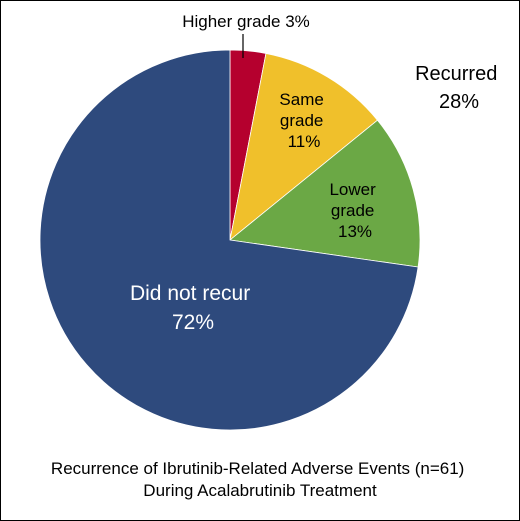 The height and width of the screenshot is (521, 520). What do you see at coordinates (354, 210) in the screenshot?
I see `lower-grade-label: Lower grade 13%` at bounding box center [354, 210].